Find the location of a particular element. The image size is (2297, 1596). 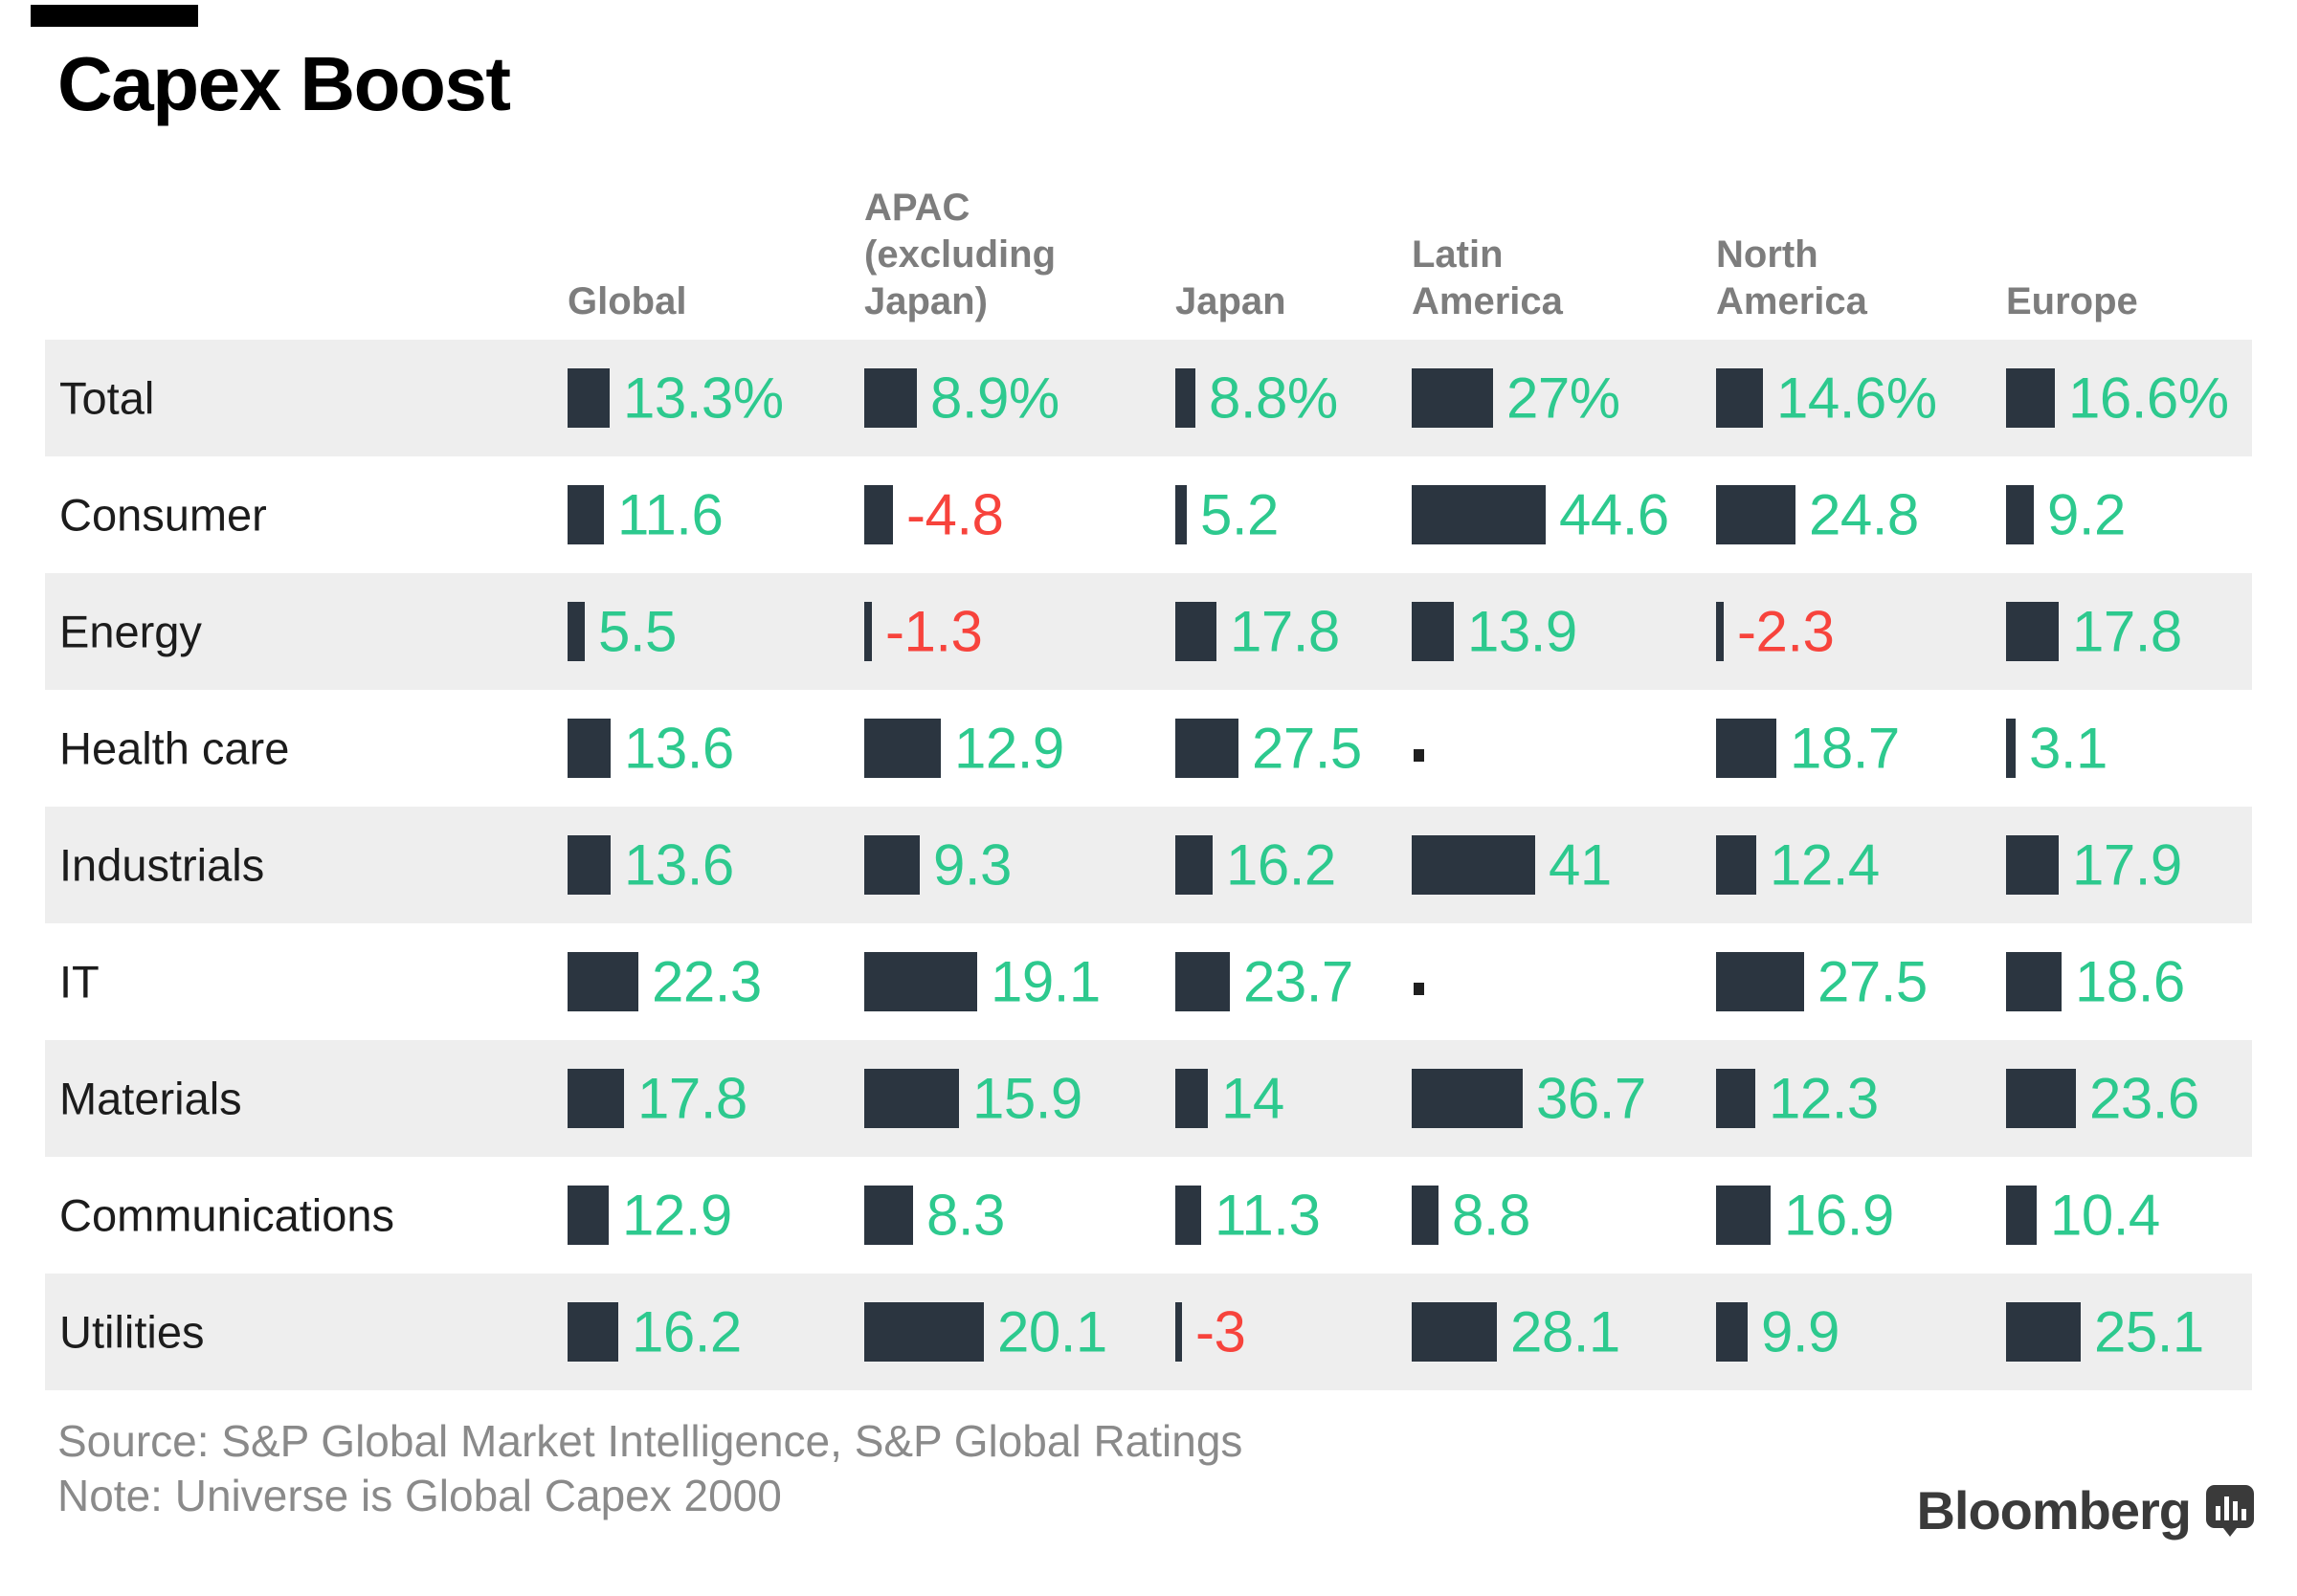

value-text: 19.1 is located at coordinates (1046, 982).